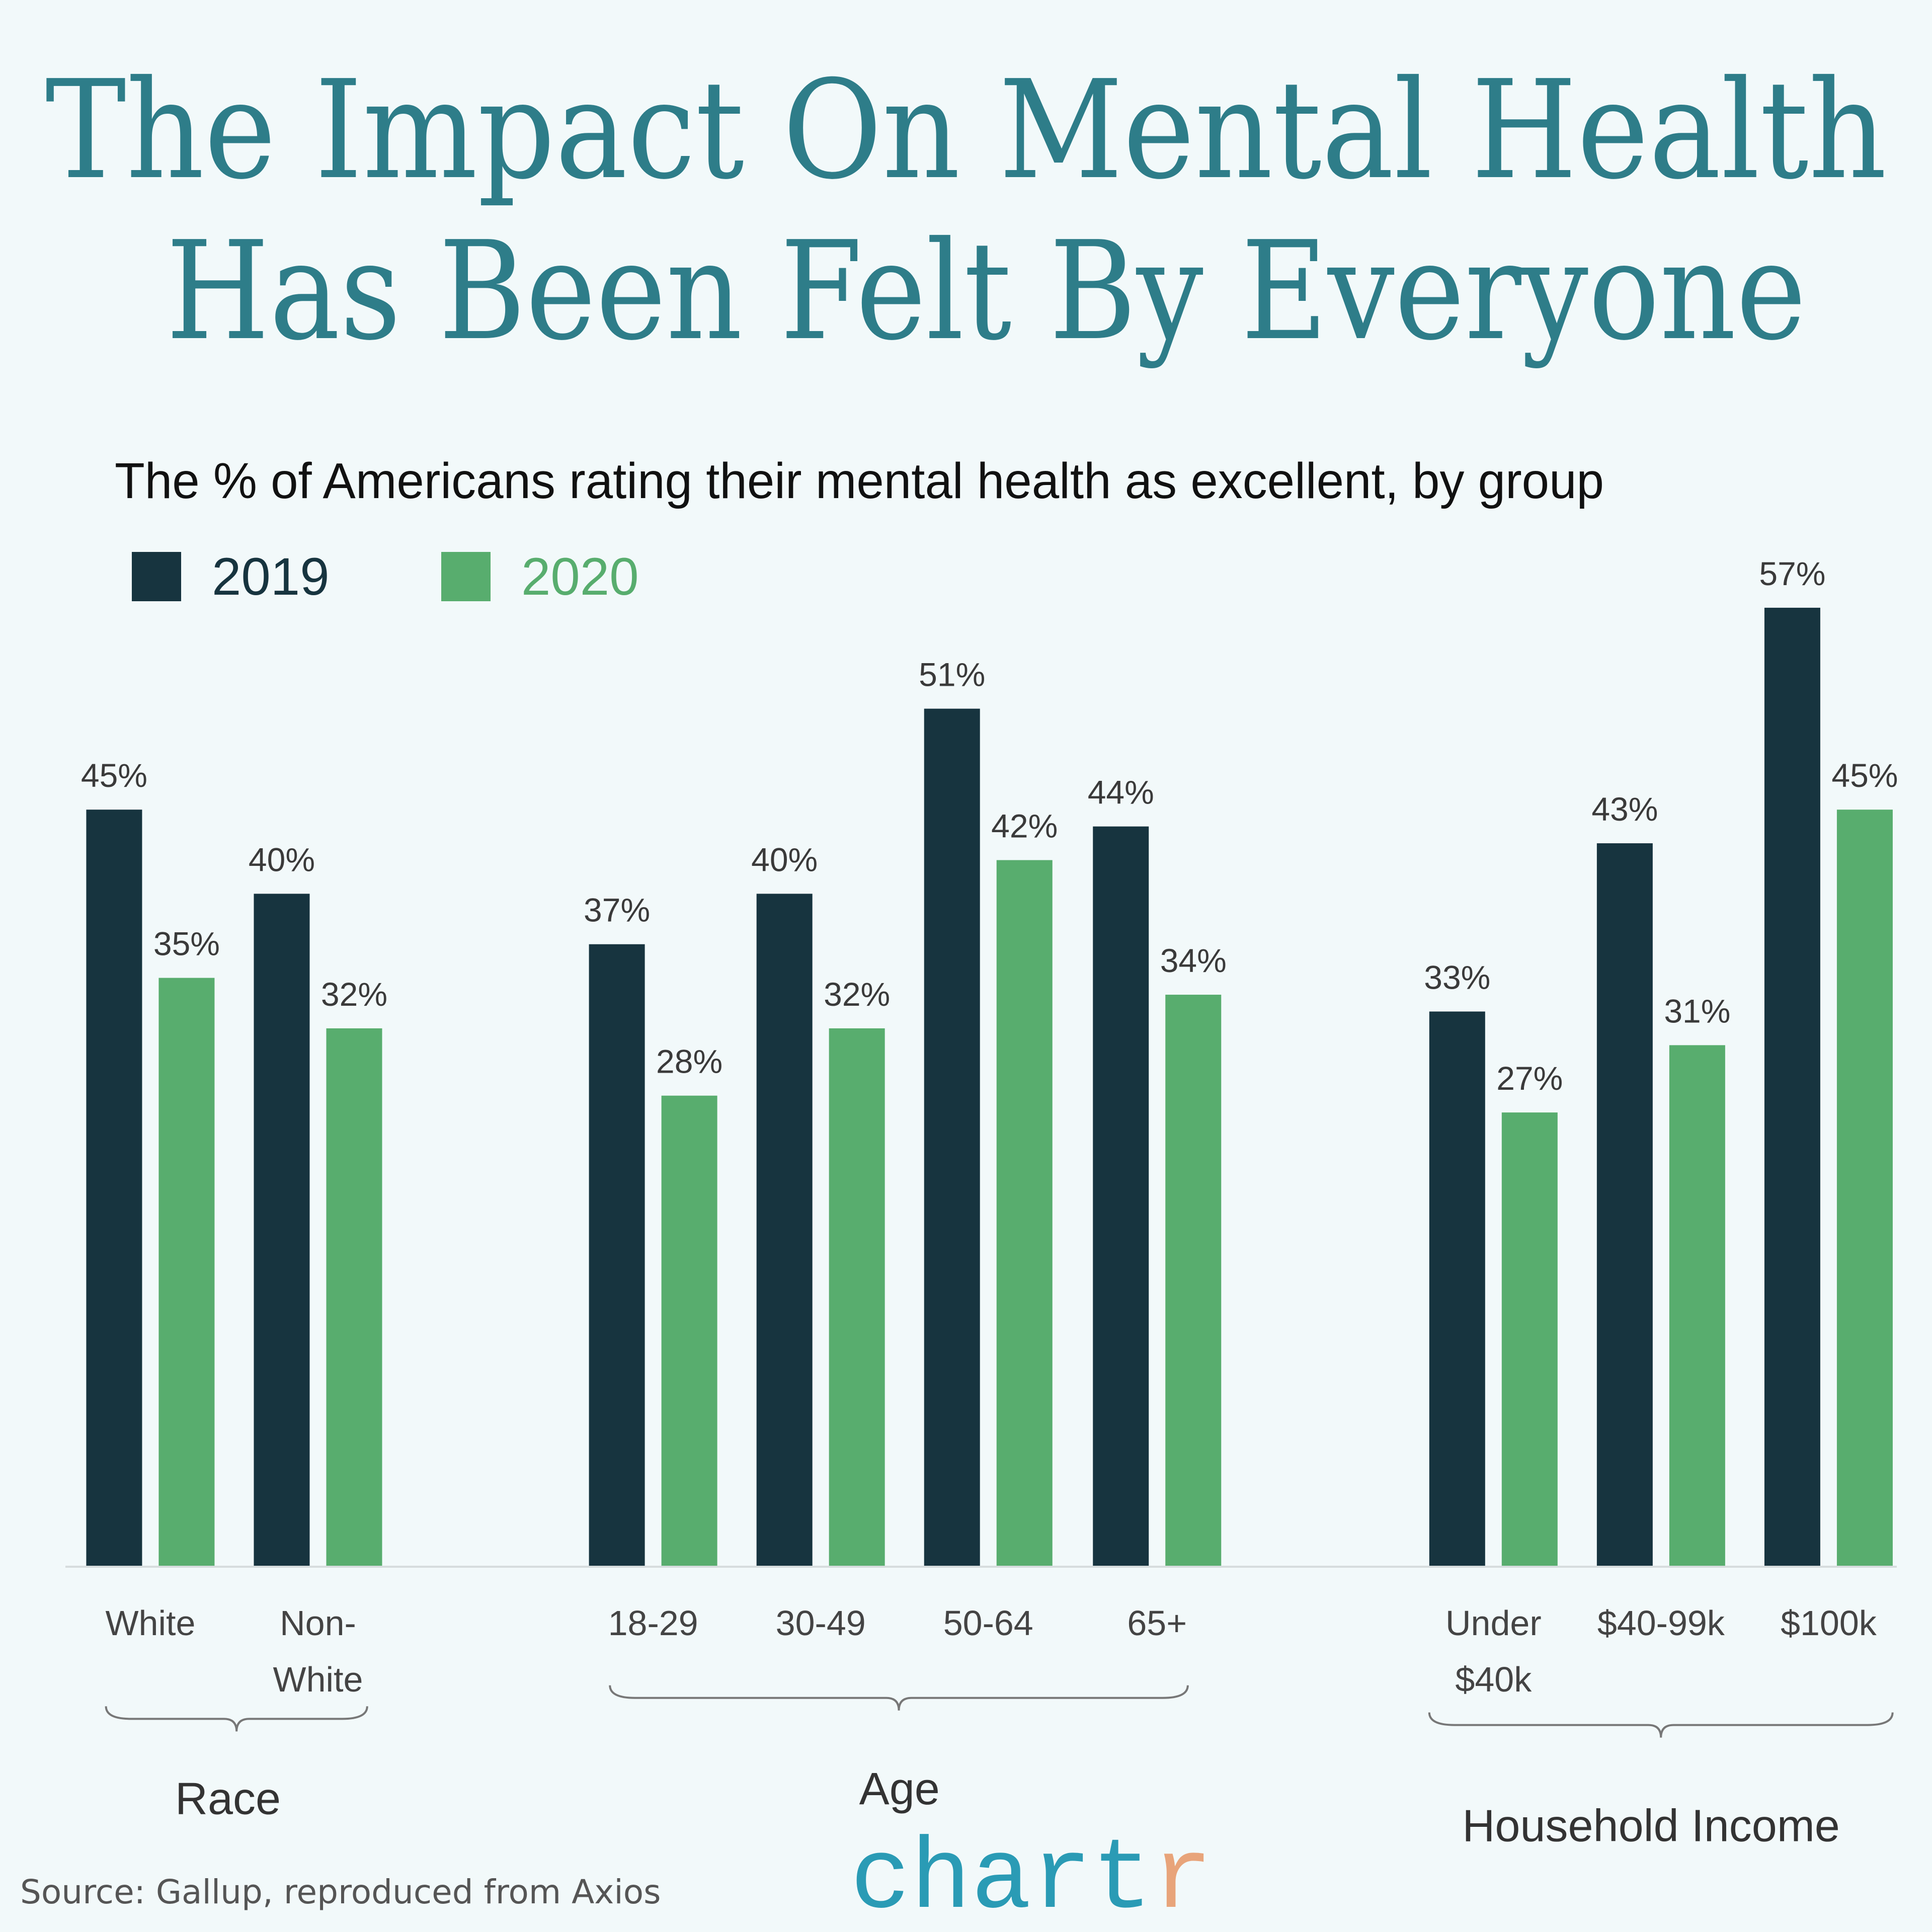 The height and width of the screenshot is (1932, 1932). What do you see at coordinates (653, 1623) in the screenshot?
I see `category-label-2: 18-29` at bounding box center [653, 1623].